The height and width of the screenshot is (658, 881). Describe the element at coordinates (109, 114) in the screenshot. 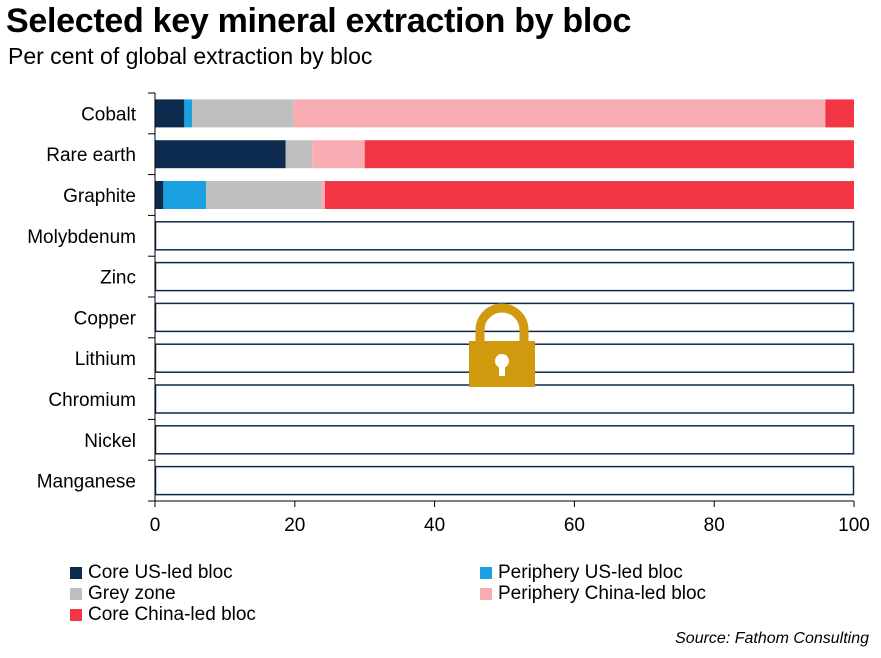

I see `category-label: Cobalt` at that location.